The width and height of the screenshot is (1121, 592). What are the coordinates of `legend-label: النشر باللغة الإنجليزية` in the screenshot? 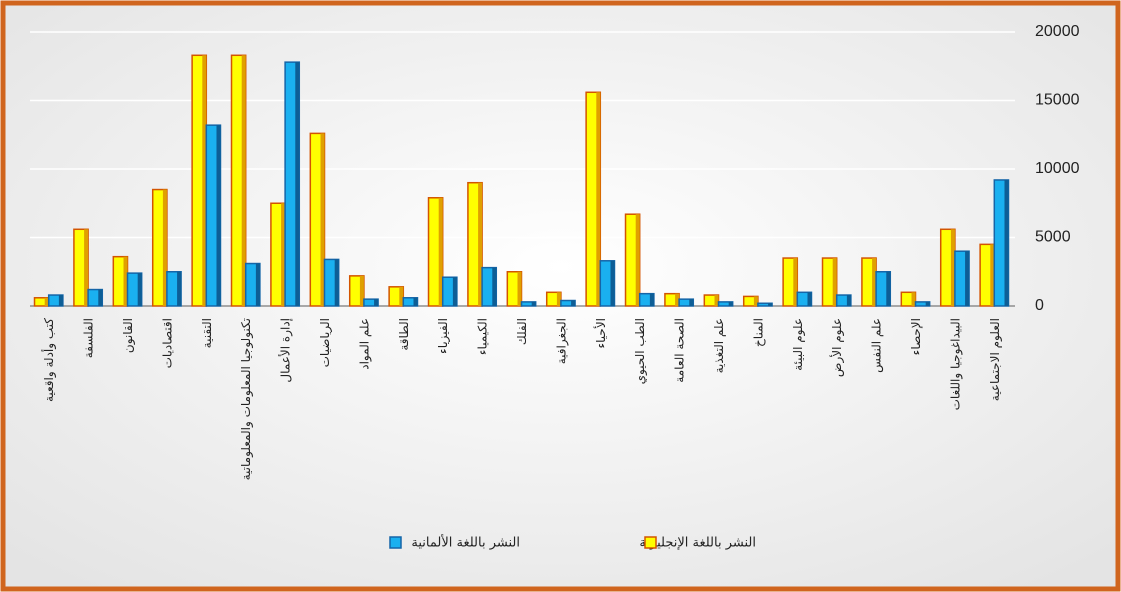 It's located at (697, 543).